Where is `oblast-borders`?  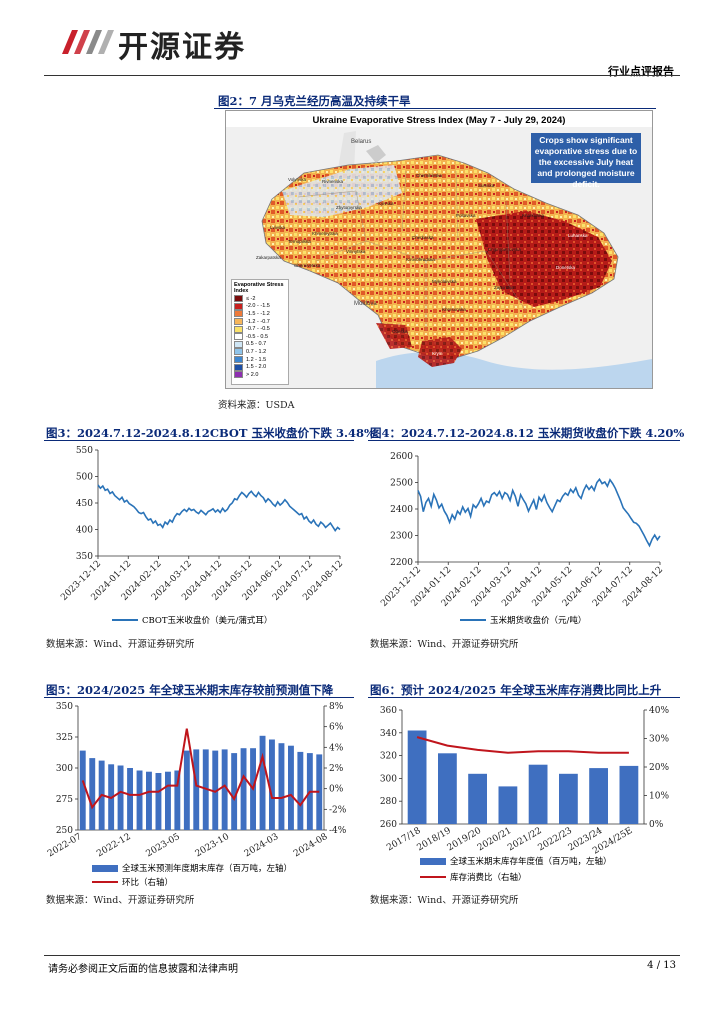
oblast-borders is located at coordinates (412, 250).